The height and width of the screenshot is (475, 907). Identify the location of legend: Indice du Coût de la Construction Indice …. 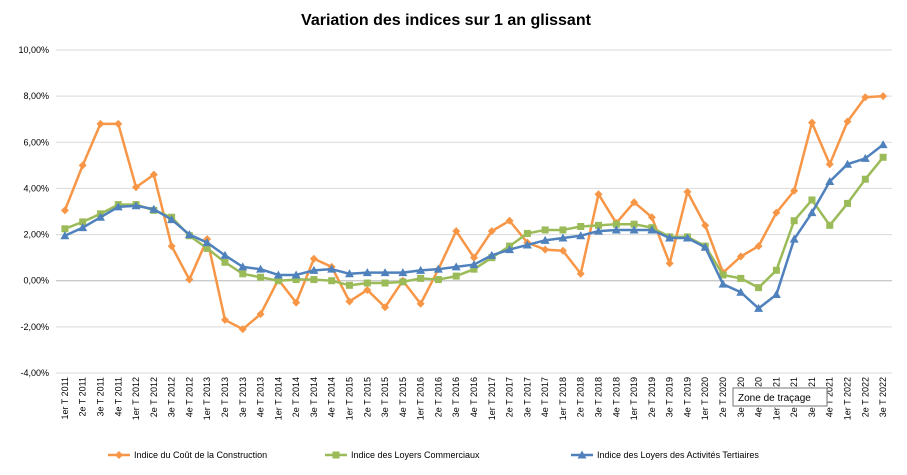
(433, 455).